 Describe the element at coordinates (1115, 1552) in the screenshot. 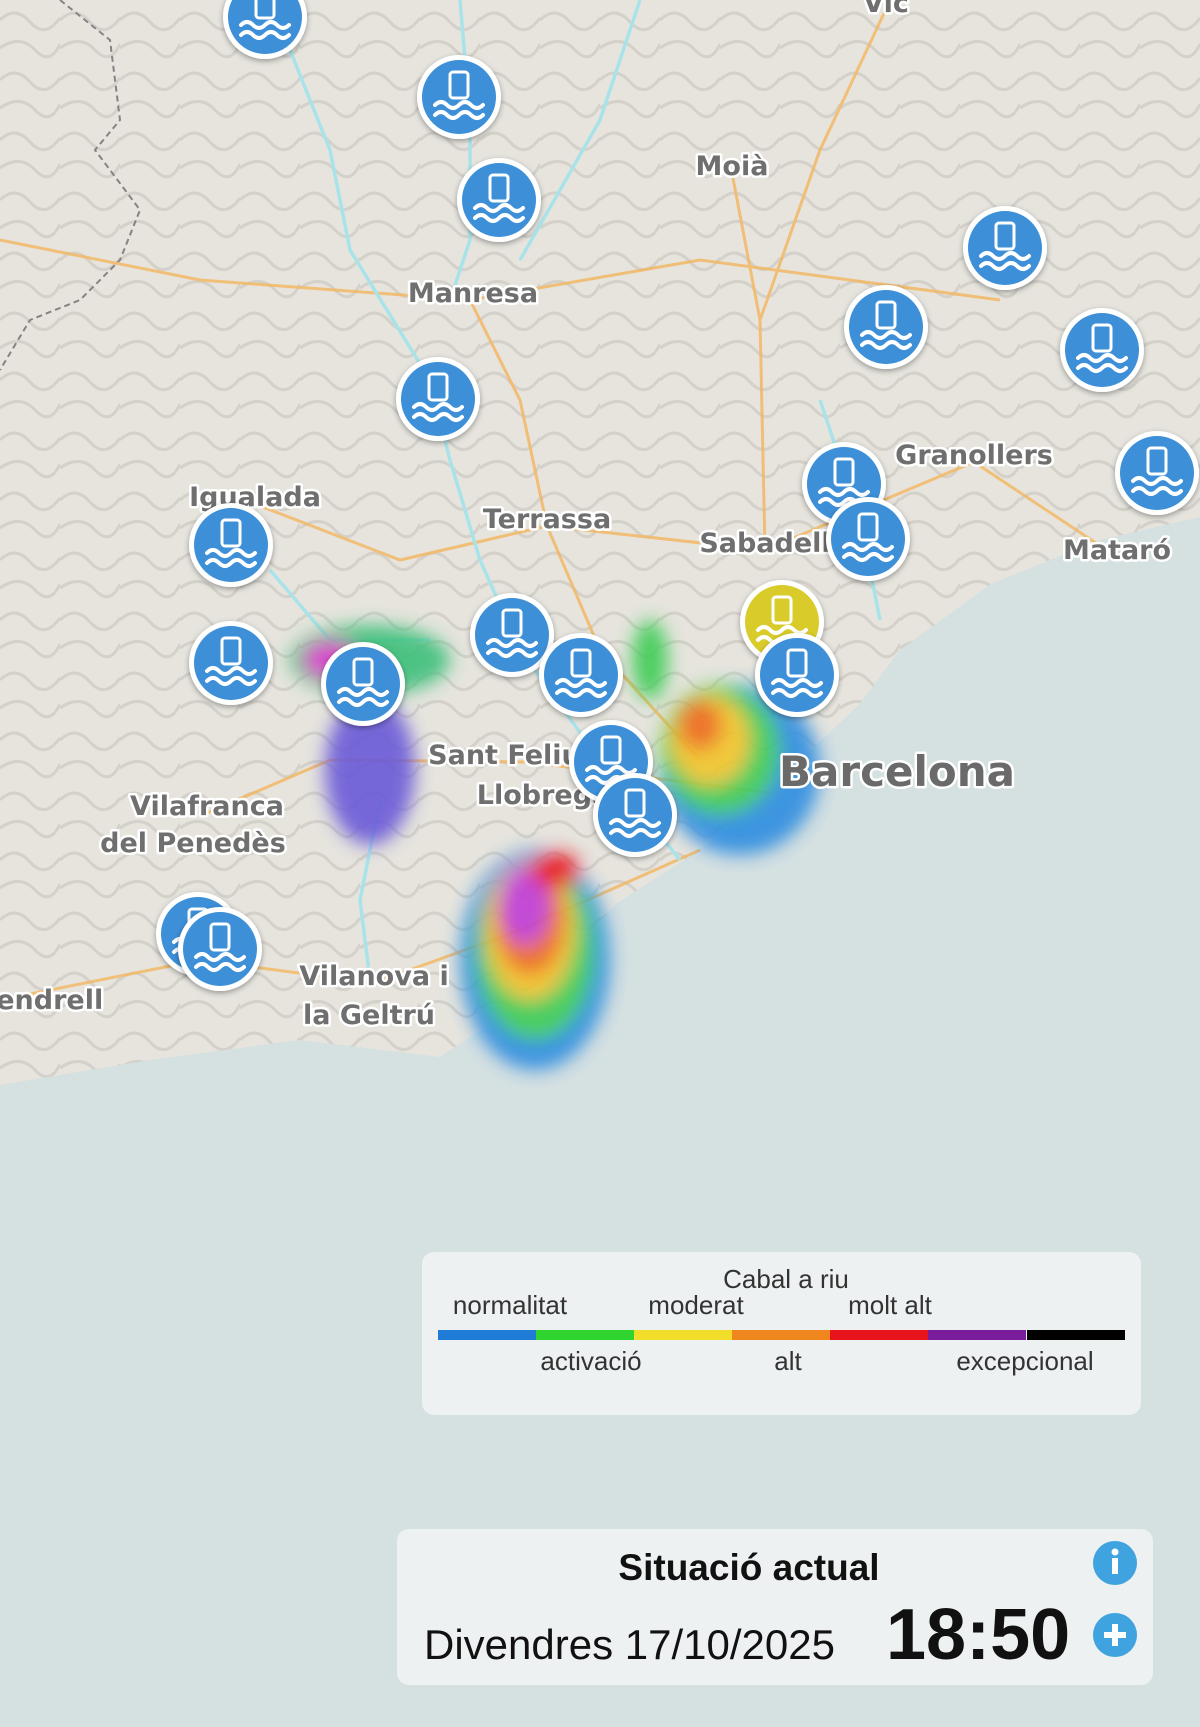

I see `info-dot` at that location.